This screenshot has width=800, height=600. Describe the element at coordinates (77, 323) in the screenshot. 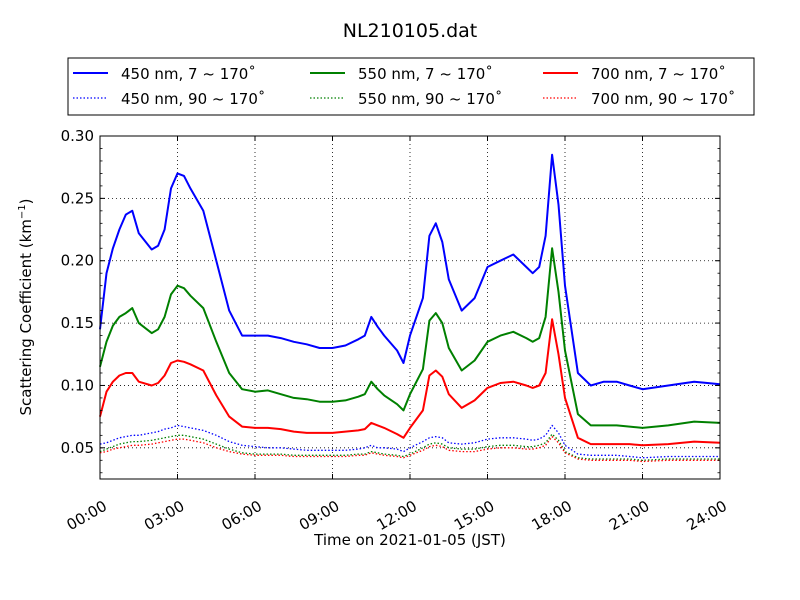

I see `y-tick-label: 0.15` at that location.